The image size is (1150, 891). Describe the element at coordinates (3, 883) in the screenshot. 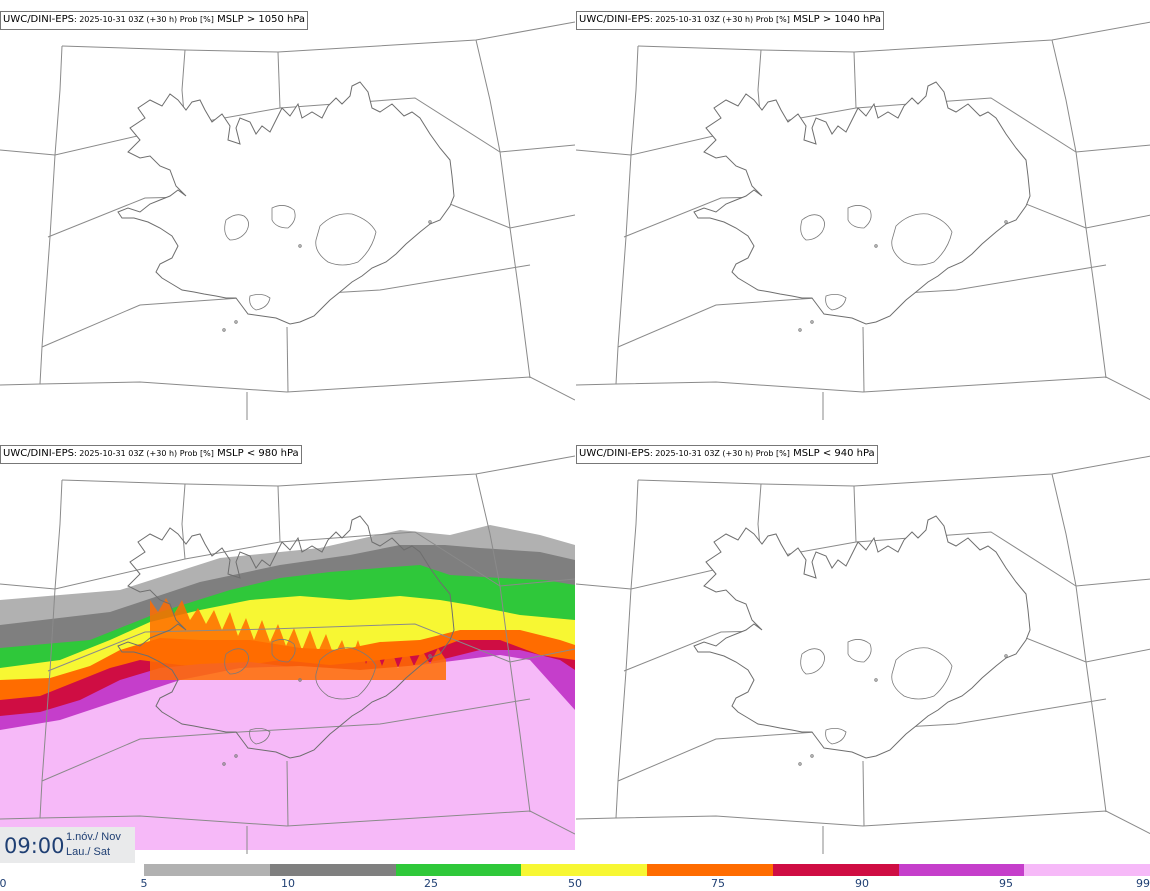

I see `colorbar-tick-label: 0` at that location.